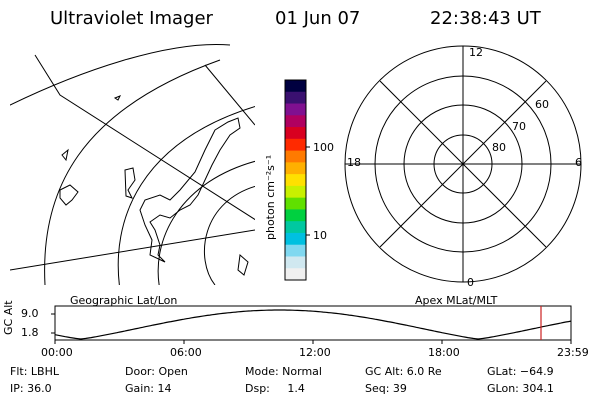 The width and height of the screenshot is (600, 400). What do you see at coordinates (30, 313) in the screenshot?
I see `altitude-ytick-high: 9.0` at bounding box center [30, 313].